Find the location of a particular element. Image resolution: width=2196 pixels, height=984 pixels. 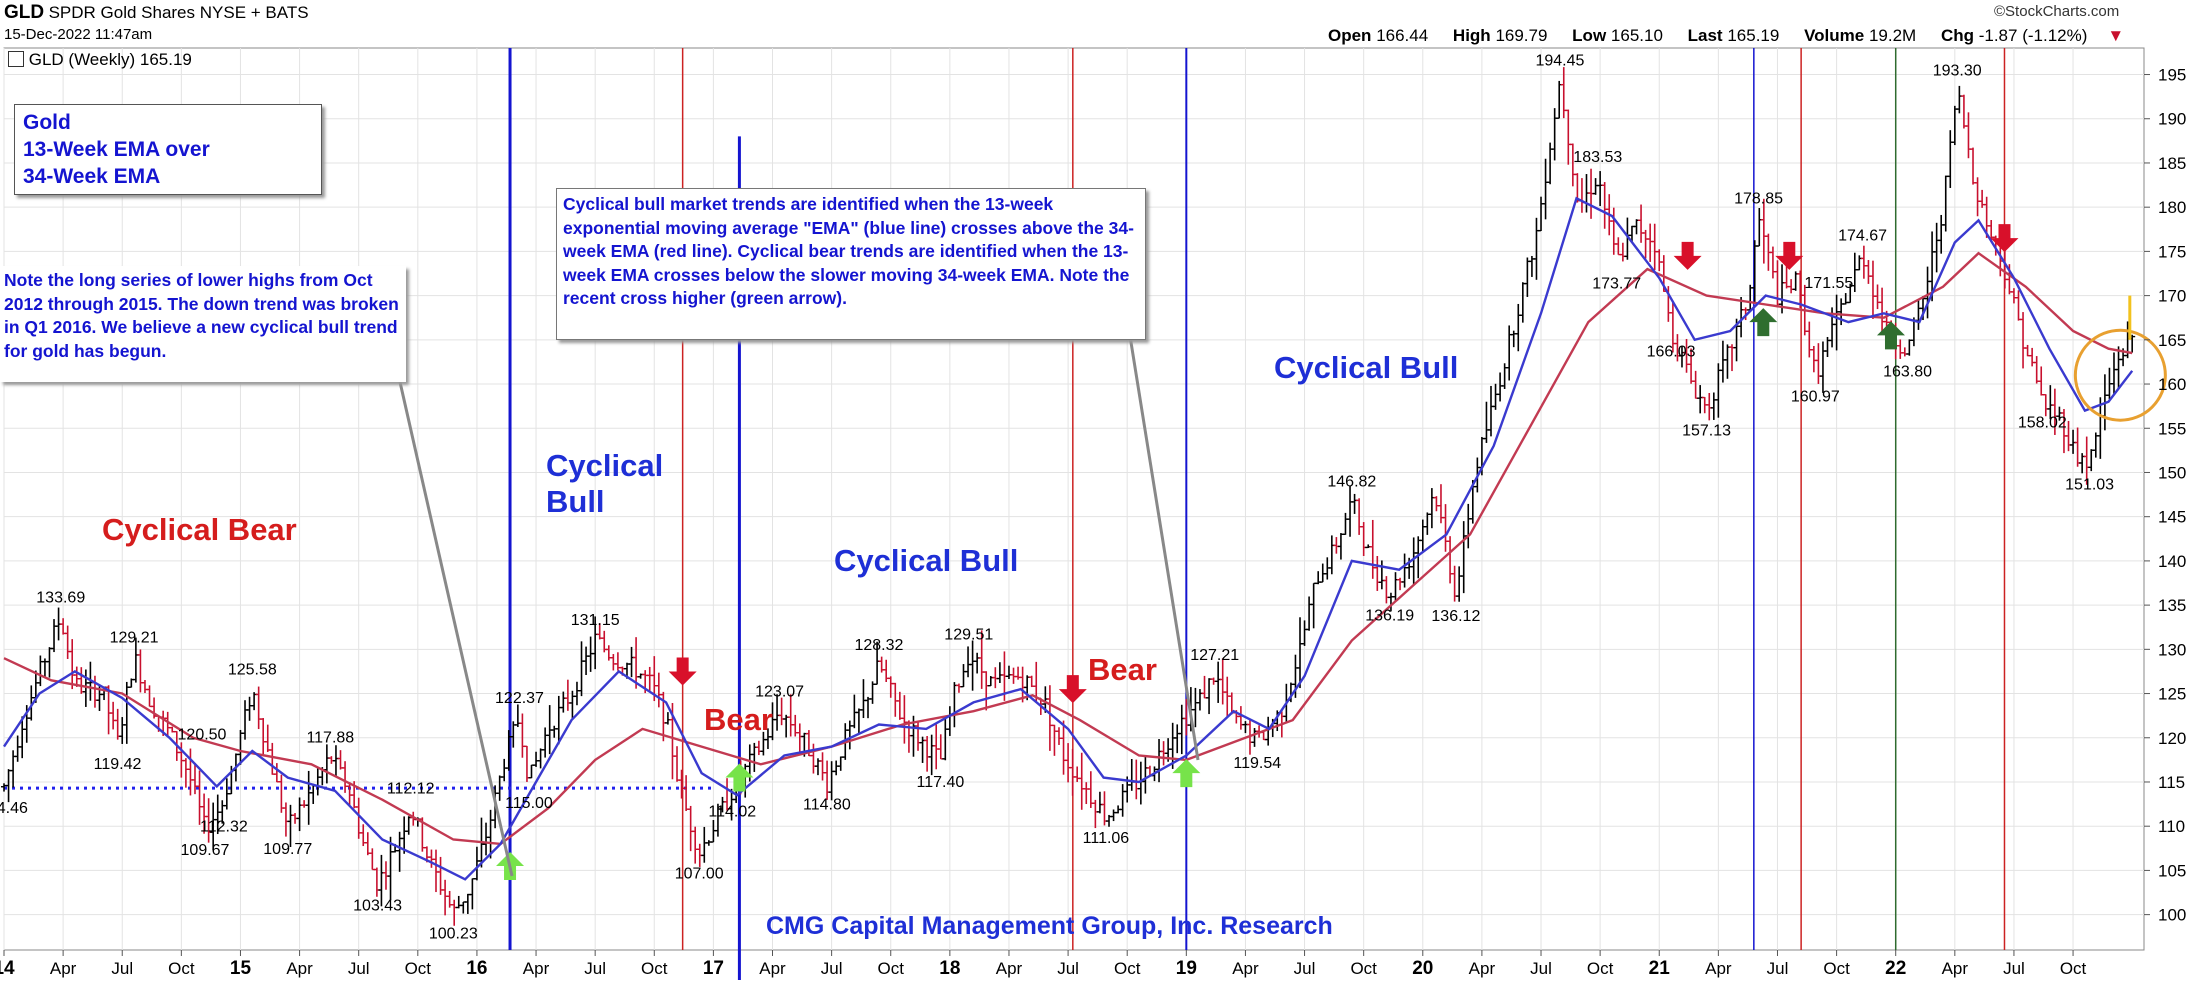

value-label: 151.03 is located at coordinates (2089, 484).